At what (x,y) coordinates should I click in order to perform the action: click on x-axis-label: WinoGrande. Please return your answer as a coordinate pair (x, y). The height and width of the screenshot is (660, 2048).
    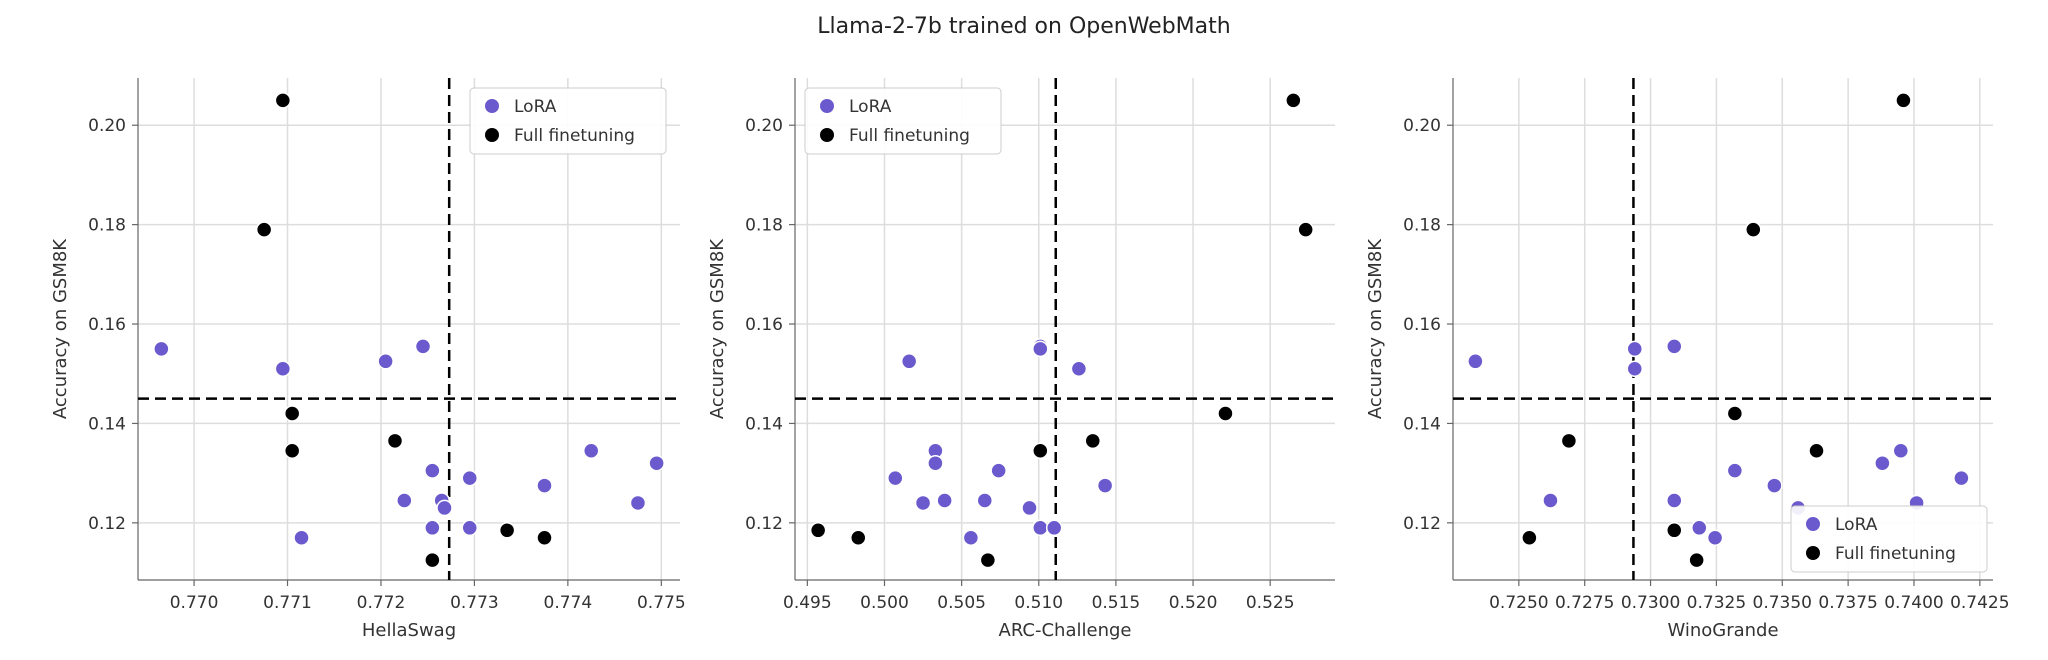
    Looking at the image, I should click on (1722, 630).